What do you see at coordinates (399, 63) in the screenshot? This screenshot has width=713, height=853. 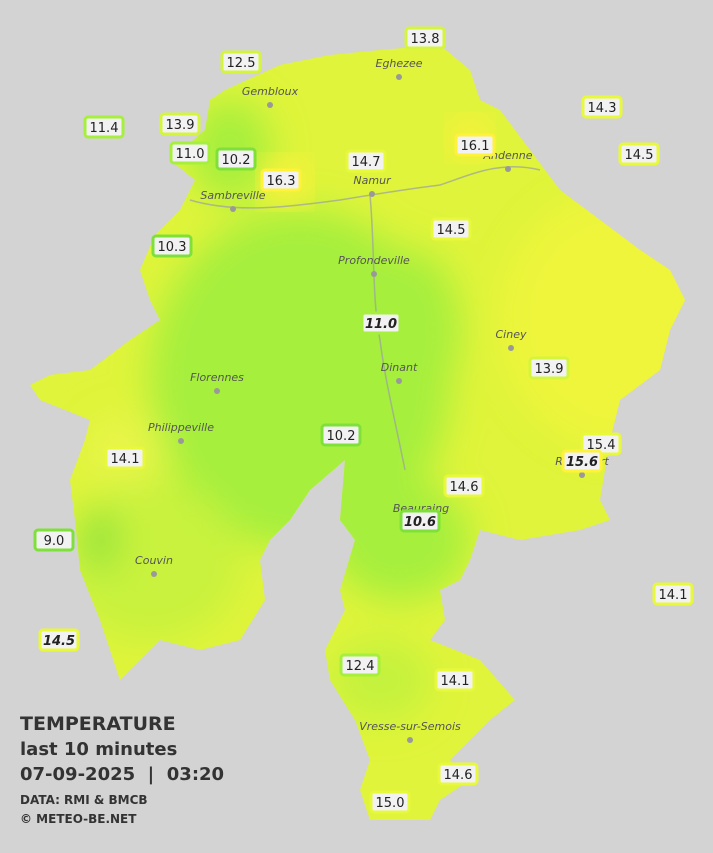 I see `city-label: Eghezee` at bounding box center [399, 63].